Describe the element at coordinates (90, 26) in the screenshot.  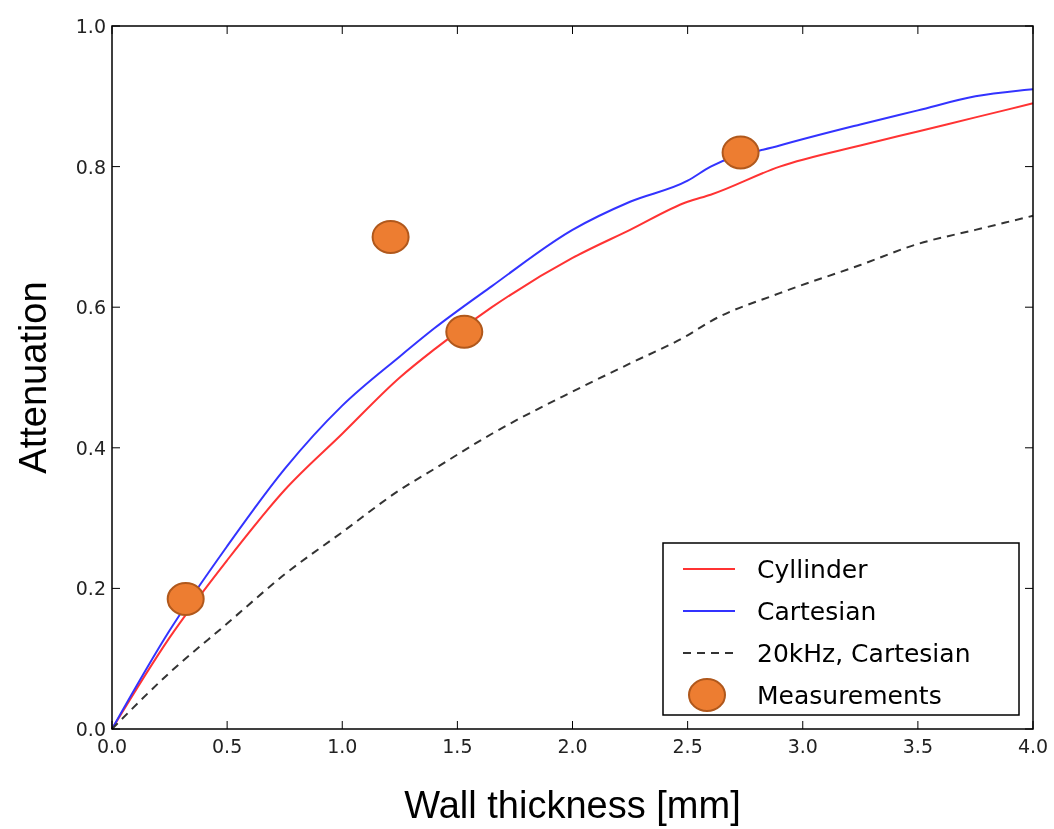
I see `y-tick-label: 1.0` at that location.